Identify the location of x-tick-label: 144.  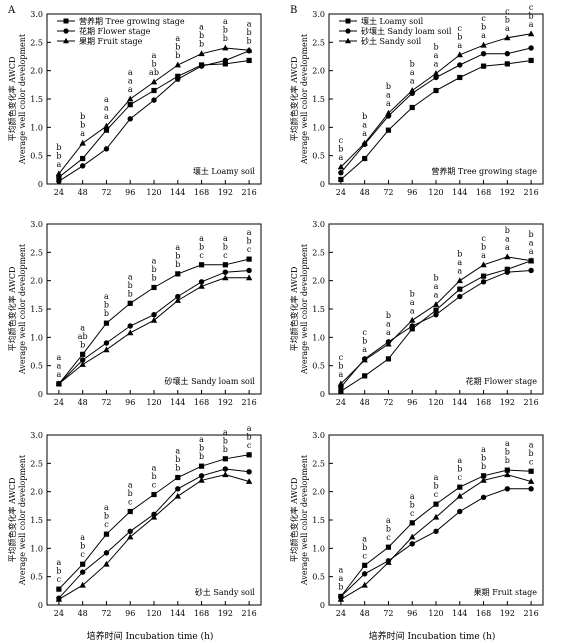
(459, 402).